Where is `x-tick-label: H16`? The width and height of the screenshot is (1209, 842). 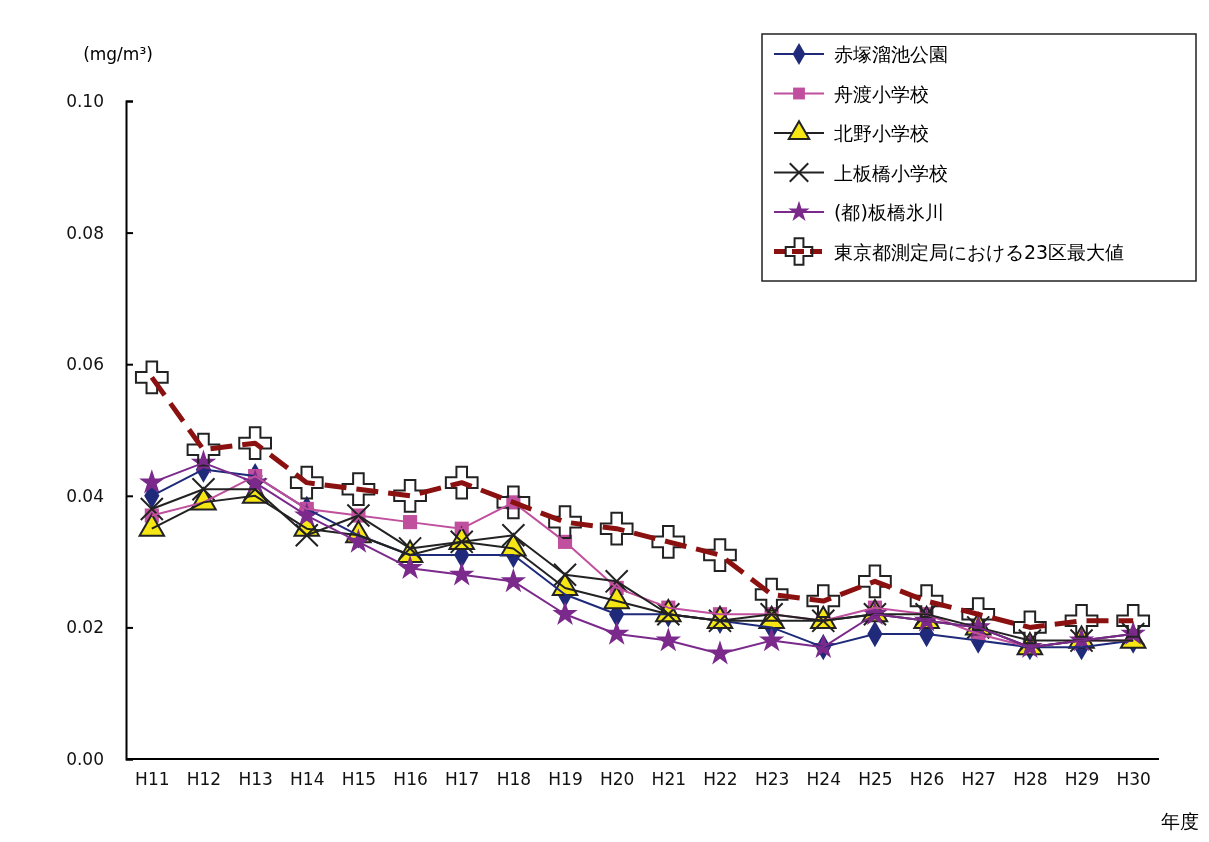 x-tick-label: H16 is located at coordinates (410, 779).